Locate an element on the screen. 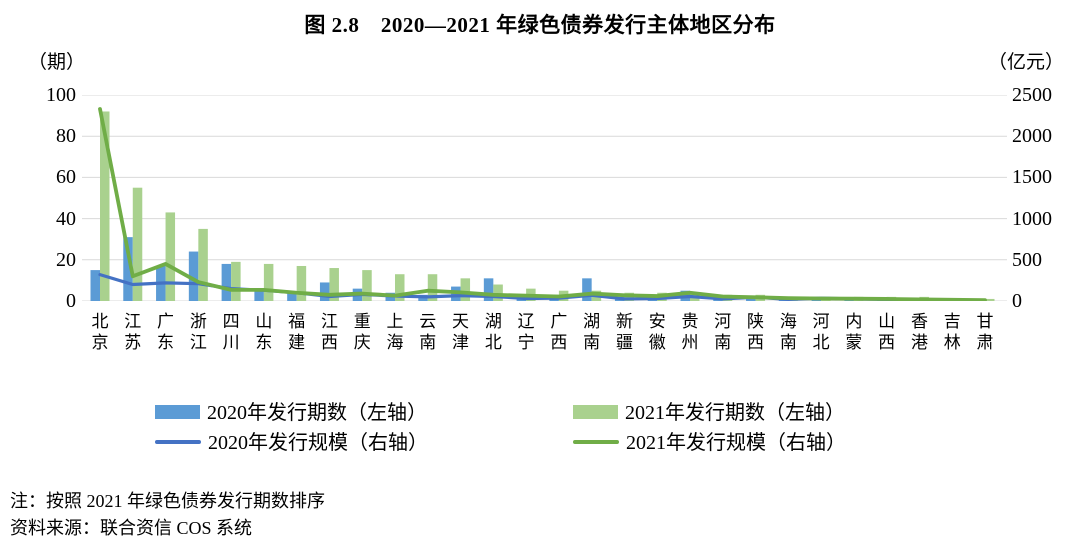  legend-item-2020-bars: 2020年发行期数（左轴） is located at coordinates (291, 413).